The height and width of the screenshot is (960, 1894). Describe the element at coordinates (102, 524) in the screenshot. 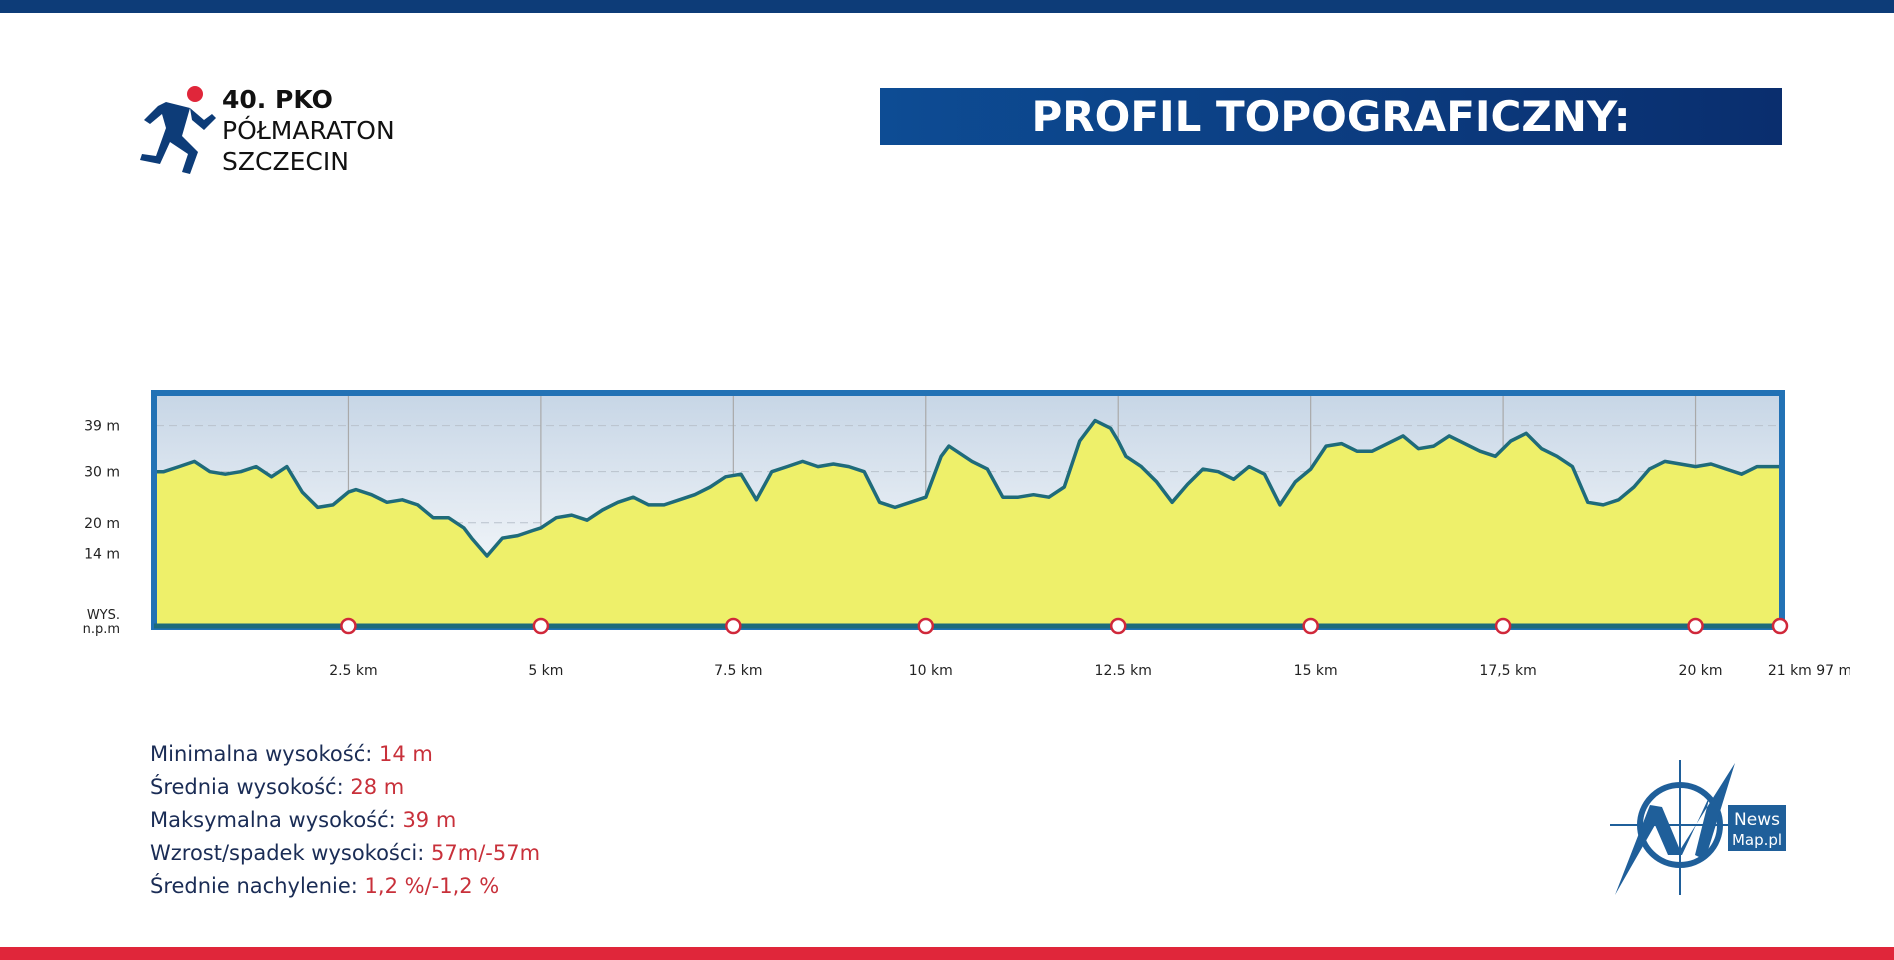

I see `y-tick-label: 20 m` at that location.